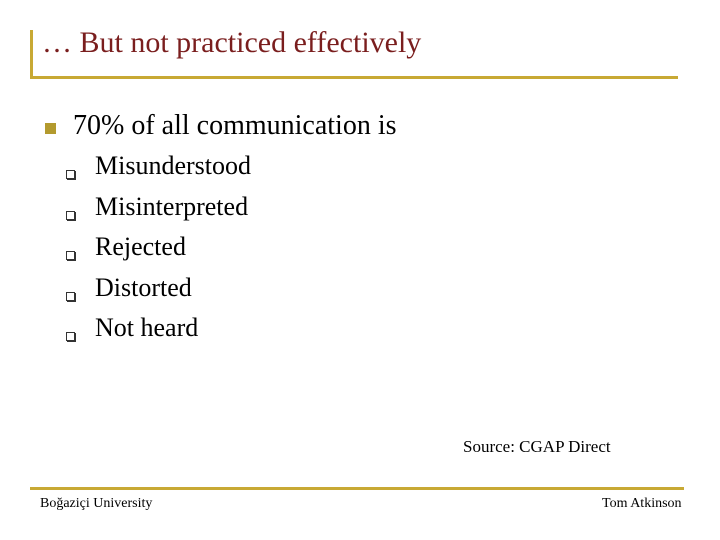  I want to click on sub-point-text: Misunderstood, so click(173, 165).